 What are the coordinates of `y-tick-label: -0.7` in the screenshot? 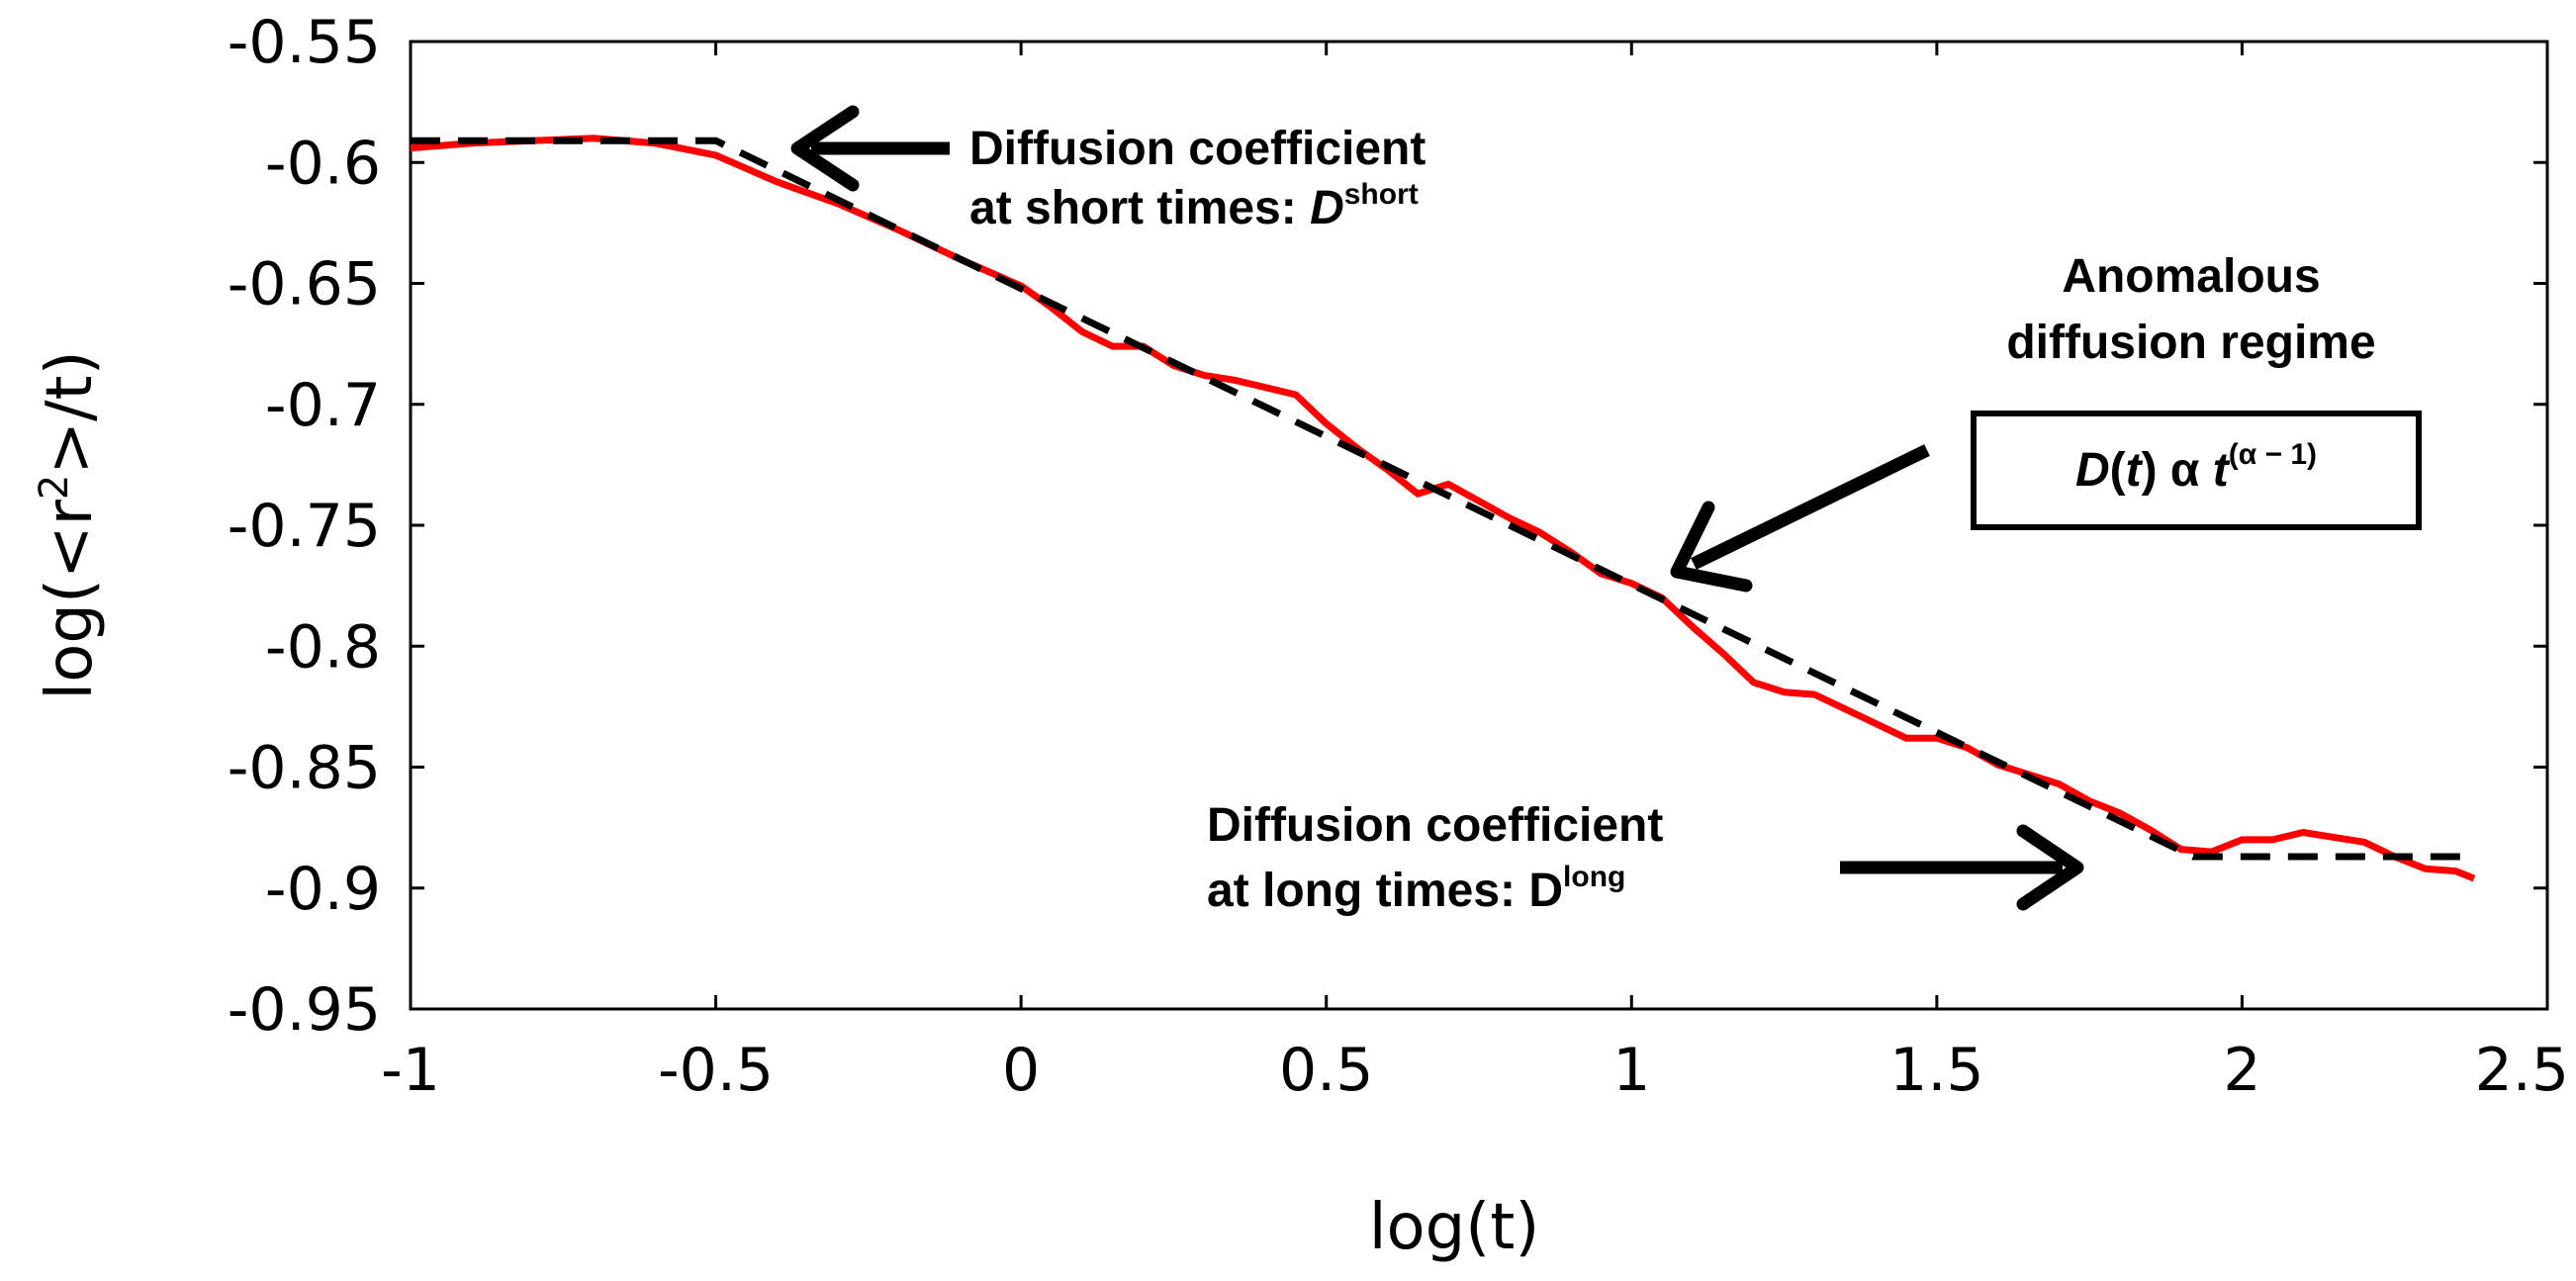 It's located at (323, 405).